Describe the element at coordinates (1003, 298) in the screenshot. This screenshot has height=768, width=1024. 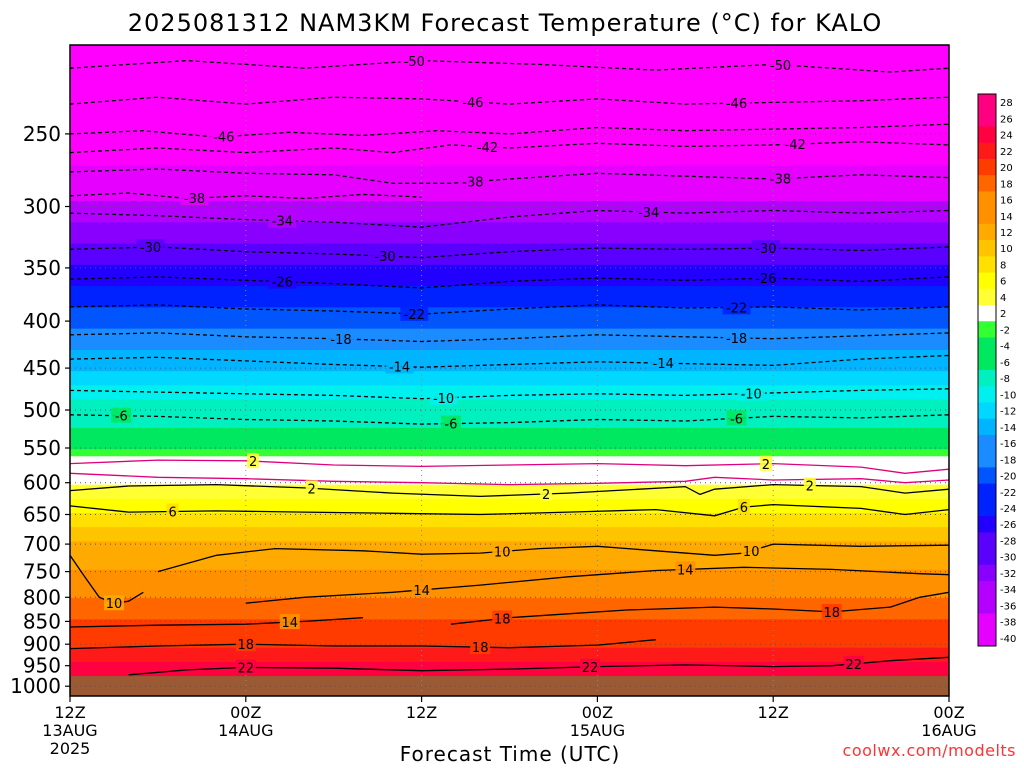
I see `colorbar-label: 4` at that location.